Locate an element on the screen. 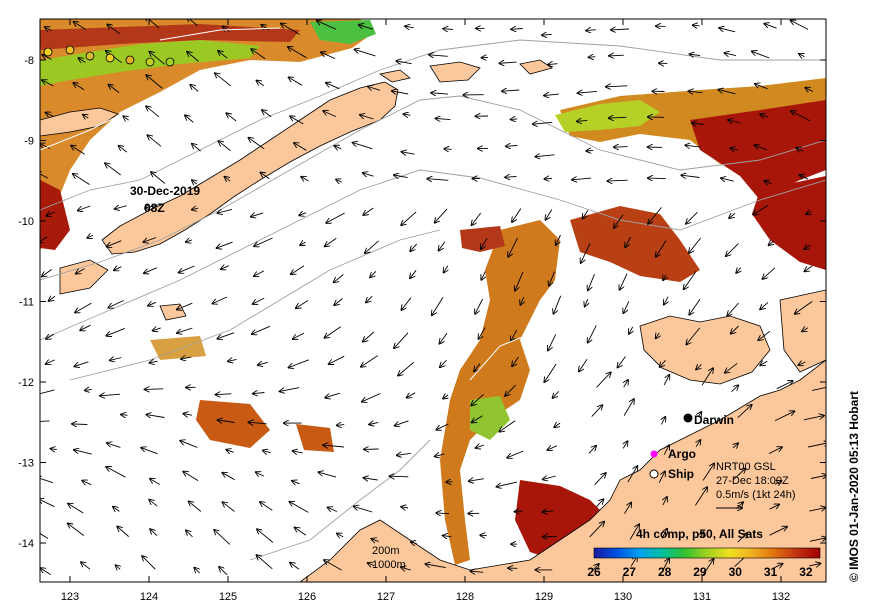 The height and width of the screenshot is (616, 869). colorbar-tick-label: 32 is located at coordinates (806, 572).